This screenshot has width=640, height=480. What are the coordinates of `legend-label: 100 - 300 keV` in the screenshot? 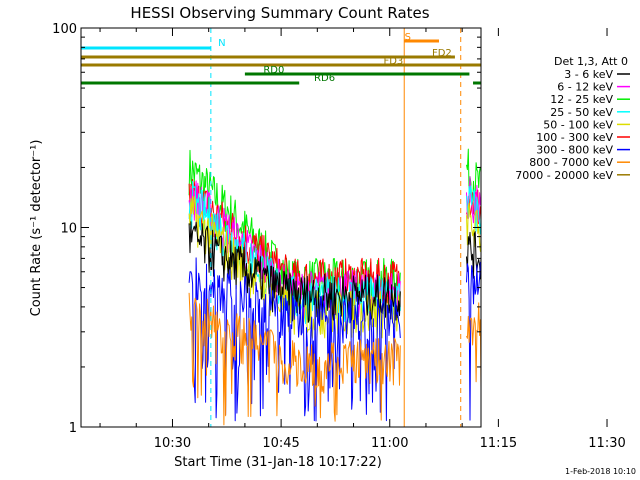 It's located at (574, 137).